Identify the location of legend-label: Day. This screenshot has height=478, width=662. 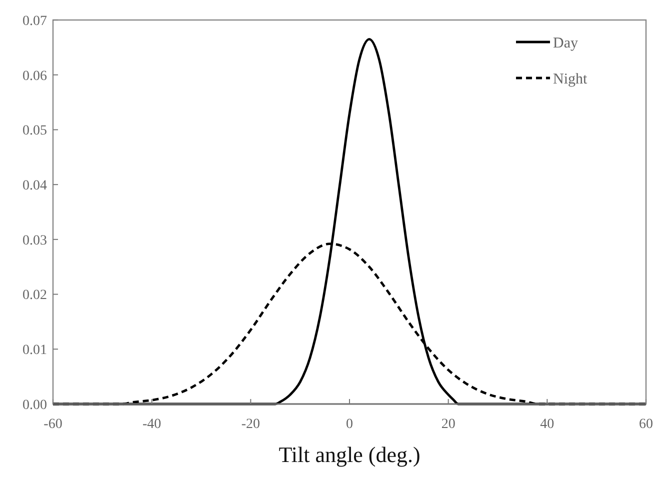
(565, 43).